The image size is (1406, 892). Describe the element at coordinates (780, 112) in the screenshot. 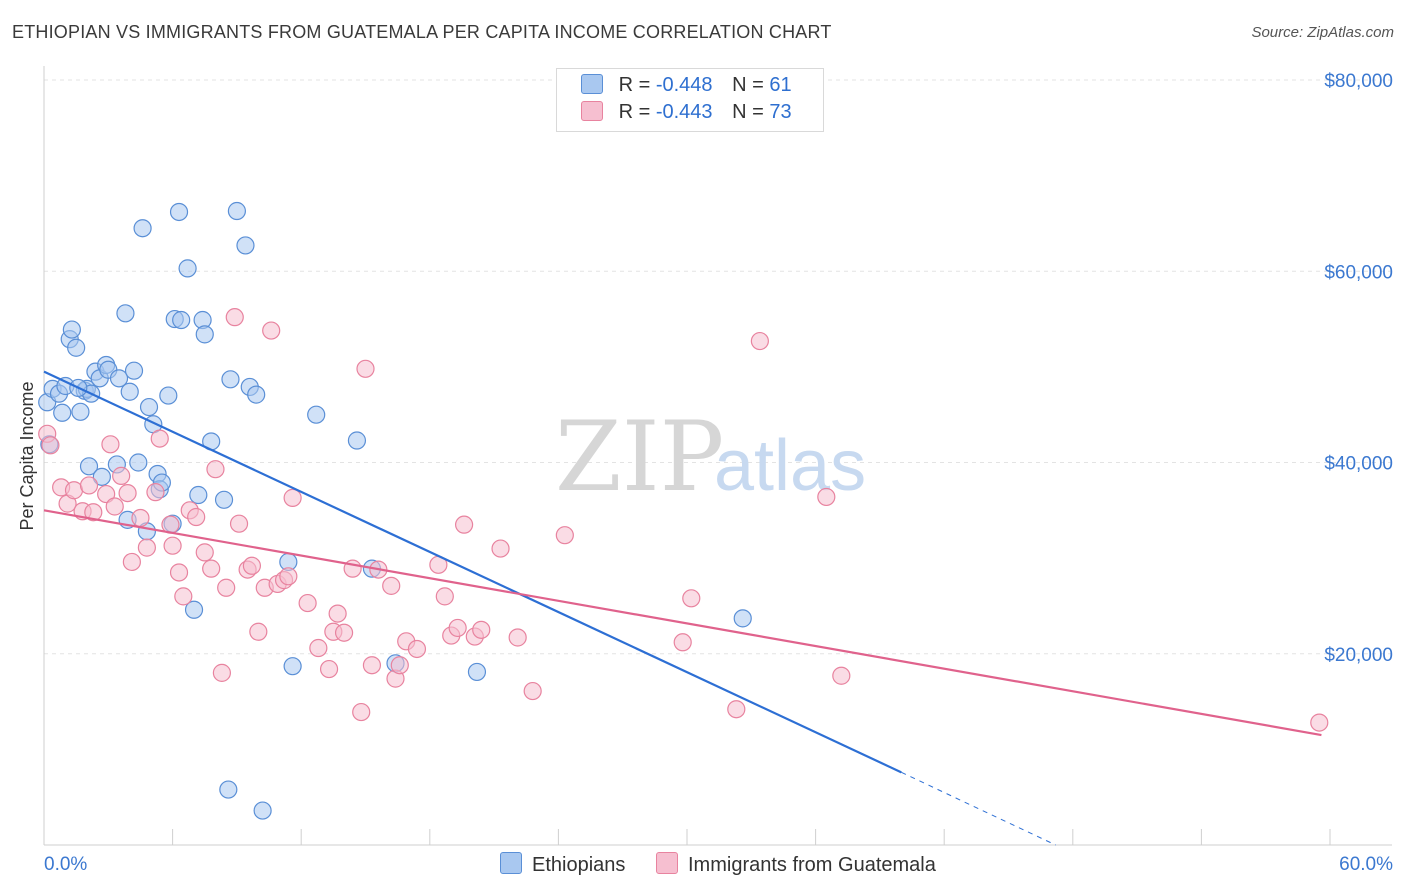

I see `legend-n-value: 73` at that location.